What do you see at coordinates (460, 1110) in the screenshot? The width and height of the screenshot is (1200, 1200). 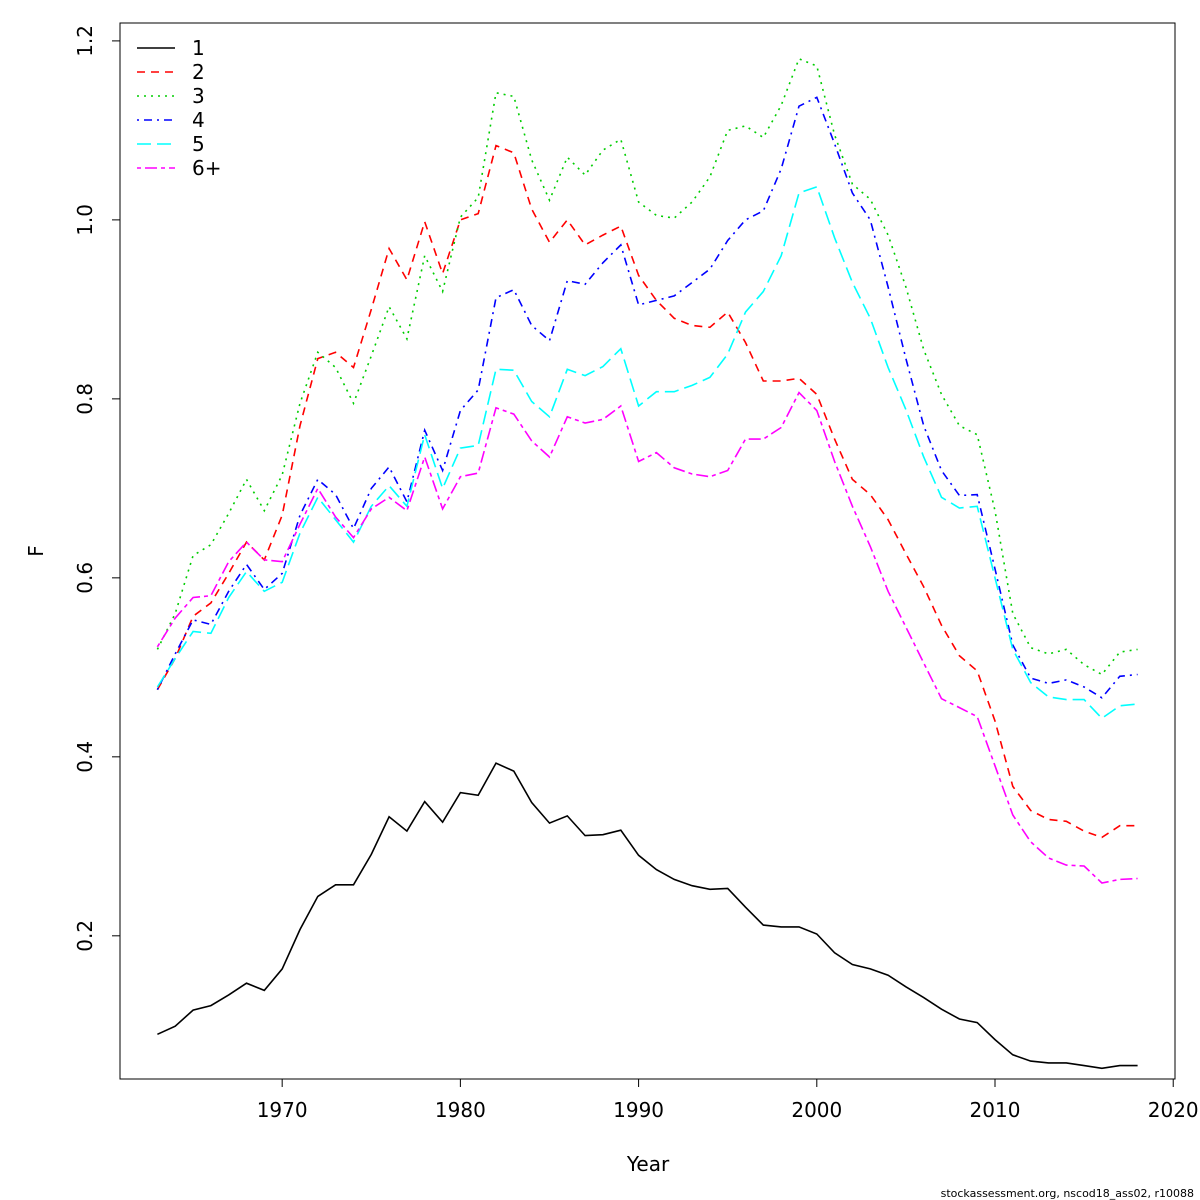 I see `x-tick-label: 1980` at bounding box center [460, 1110].